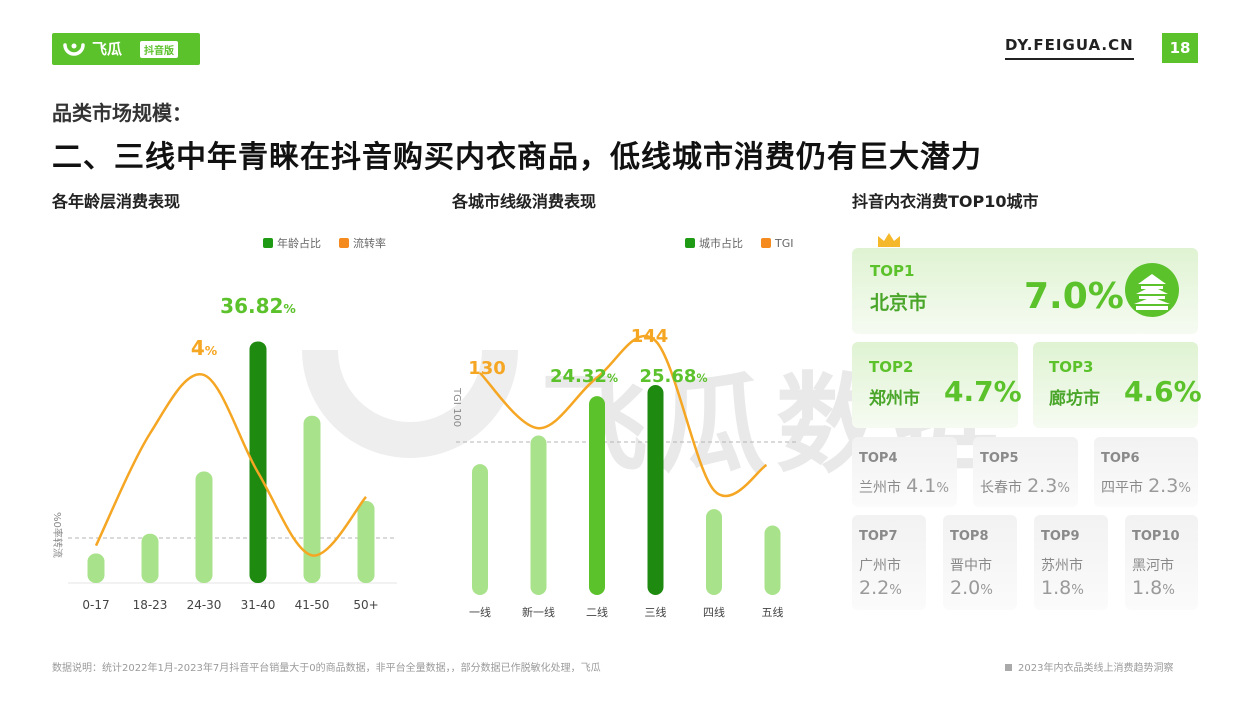  I want to click on x-tick-label: 一线, so click(480, 612).